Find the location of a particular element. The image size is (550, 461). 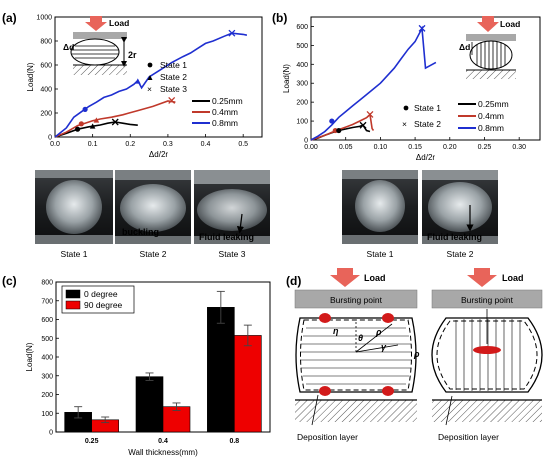

schematic-left-theta: θ is located at coordinates (360, 338).